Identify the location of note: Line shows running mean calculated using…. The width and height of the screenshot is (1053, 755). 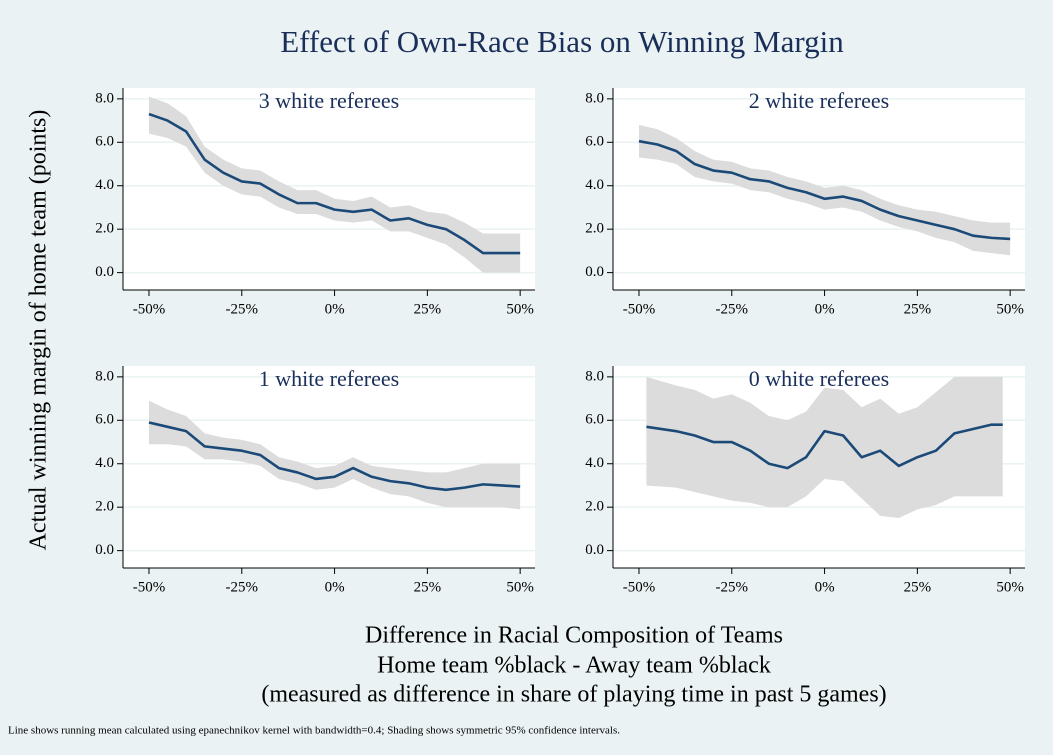
(314, 731).